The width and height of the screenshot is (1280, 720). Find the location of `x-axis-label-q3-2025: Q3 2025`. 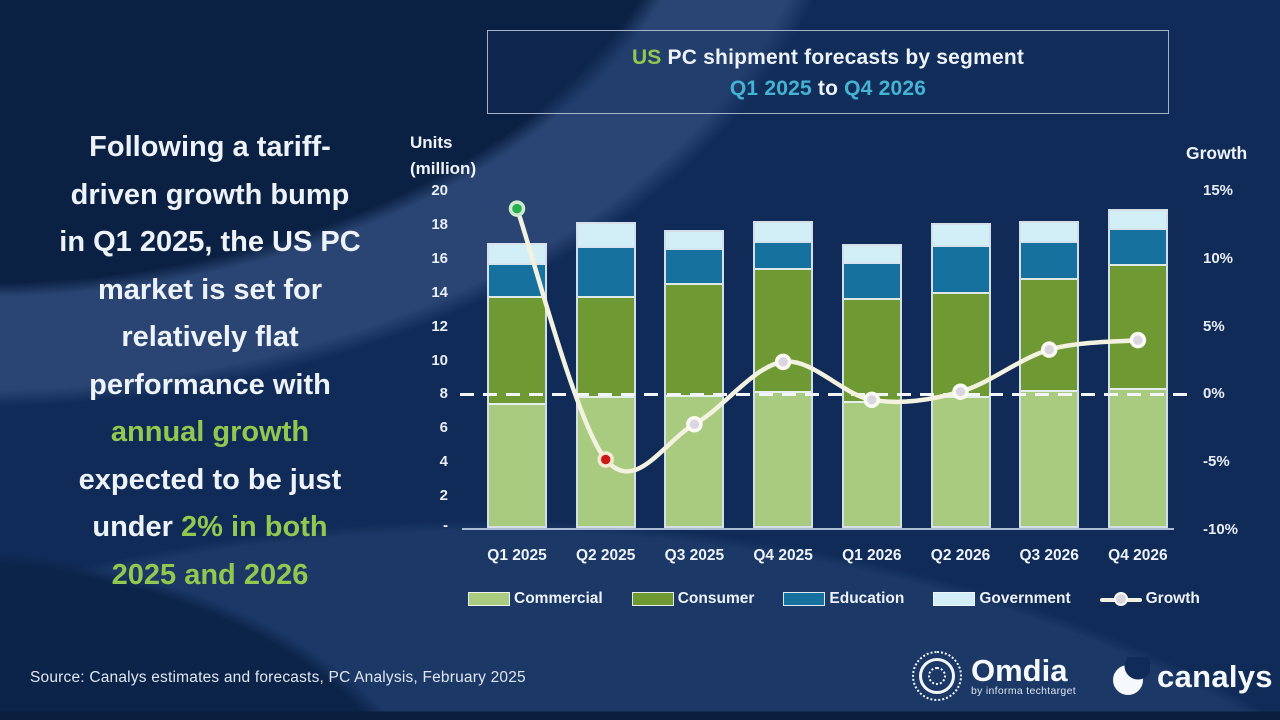

x-axis-label-q3-2025: Q3 2025 is located at coordinates (694, 555).